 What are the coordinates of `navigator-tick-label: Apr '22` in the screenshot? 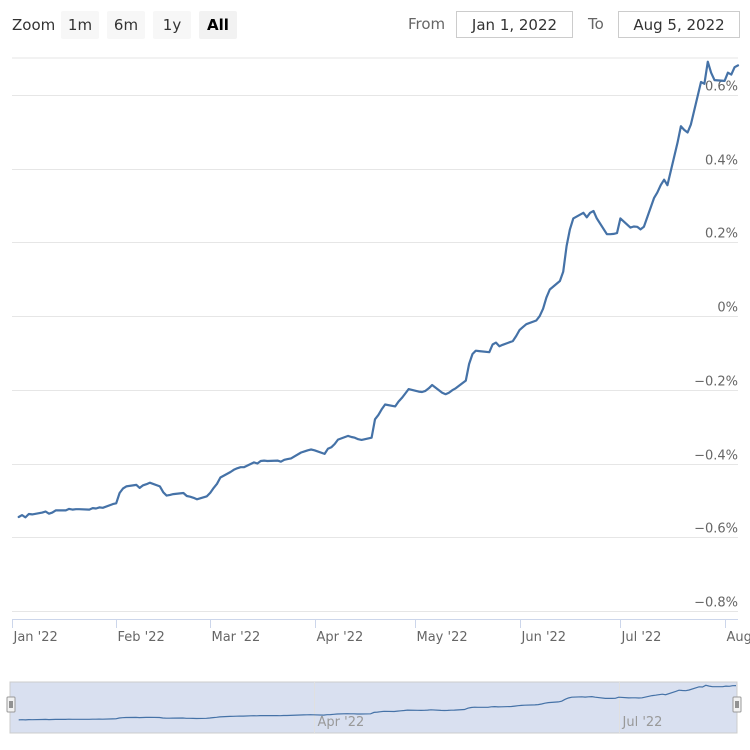 It's located at (341, 722).